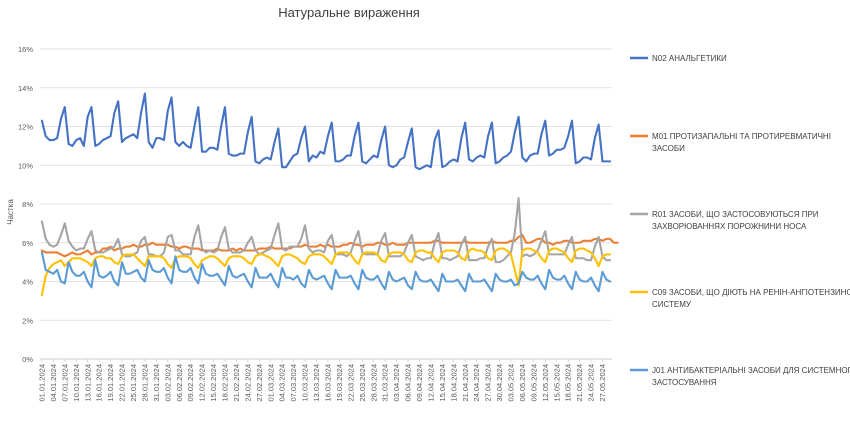 The height and width of the screenshot is (432, 850). I want to click on x-tick-label: 12.05.2024, so click(545, 383).